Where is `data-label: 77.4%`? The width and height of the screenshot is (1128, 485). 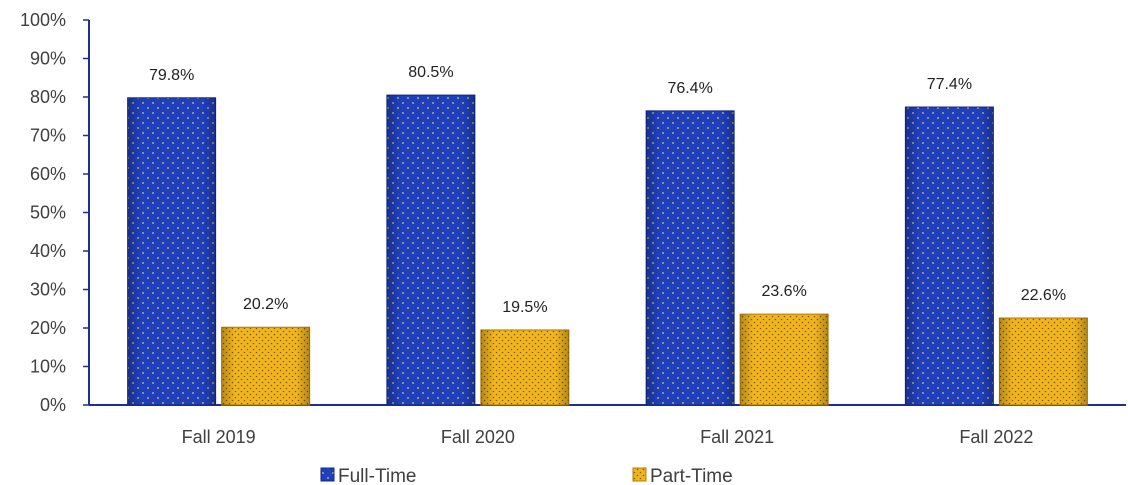 data-label: 77.4% is located at coordinates (949, 84).